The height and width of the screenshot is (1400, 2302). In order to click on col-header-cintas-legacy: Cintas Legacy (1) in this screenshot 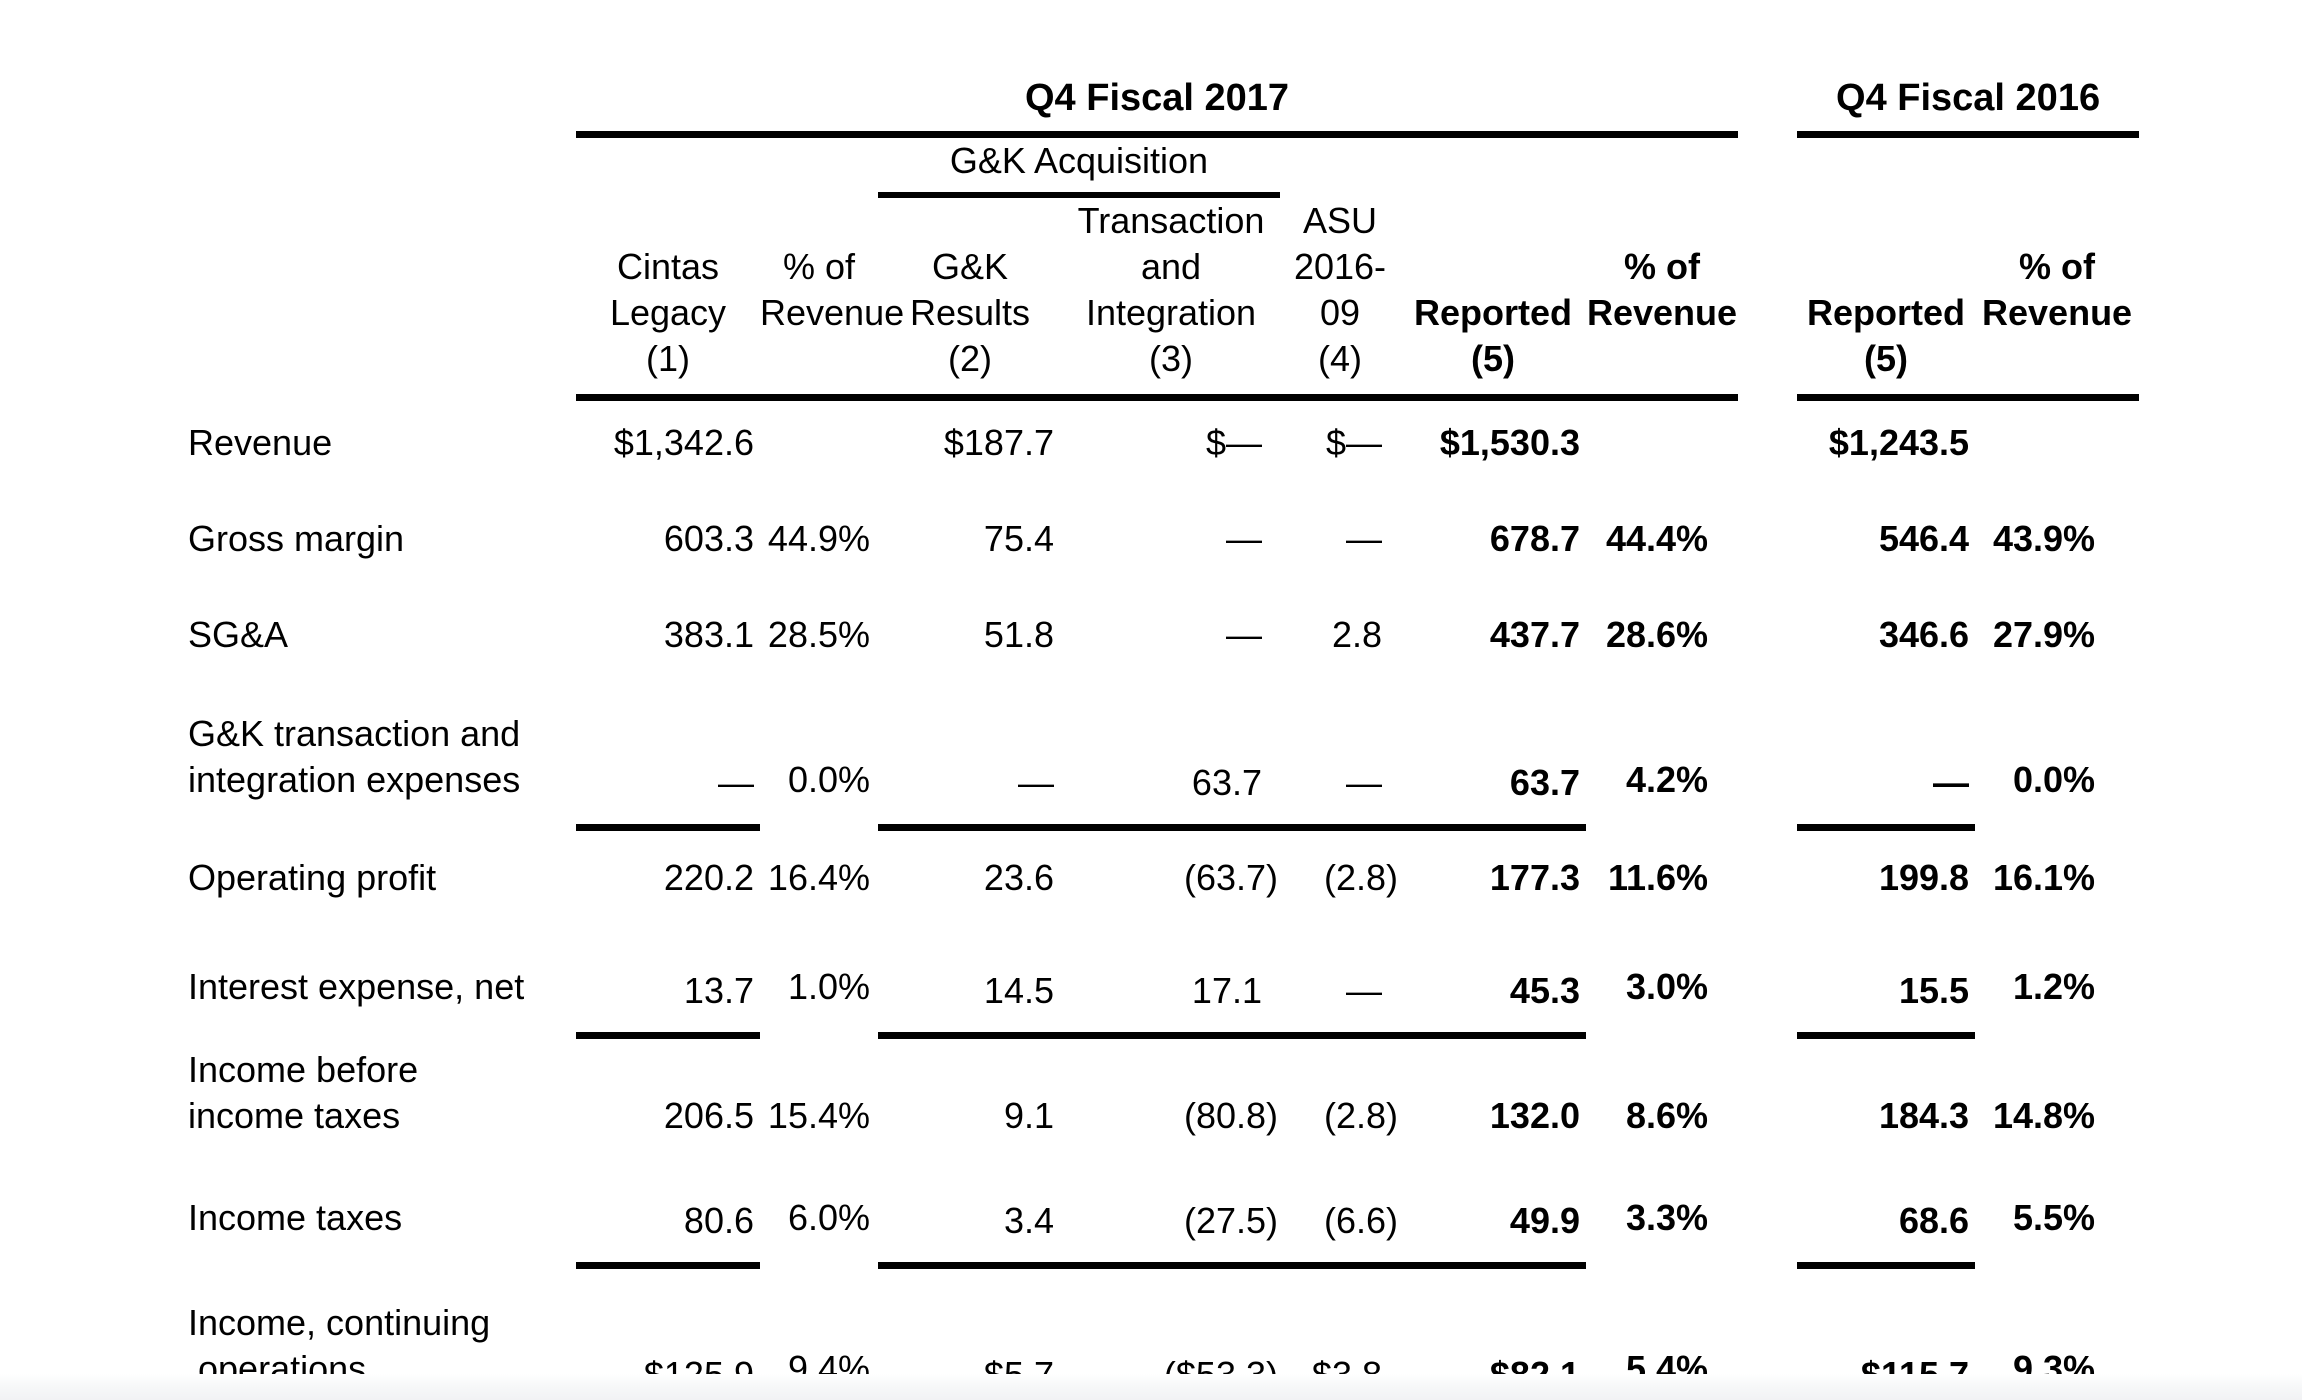, I will do `click(668, 297)`.